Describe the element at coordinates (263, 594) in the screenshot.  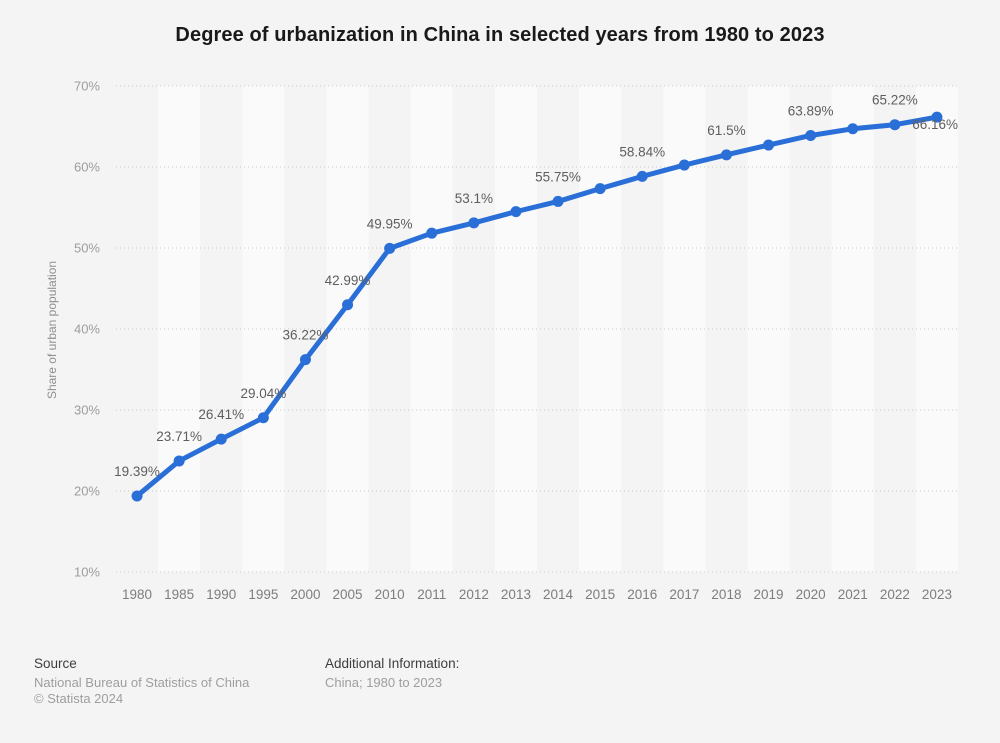
I see `x-axis-tick-label: 1995` at that location.